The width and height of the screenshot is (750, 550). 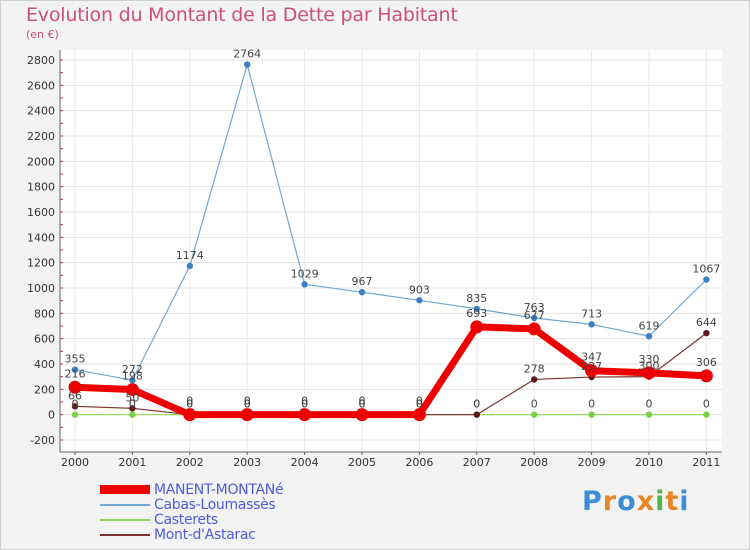 What do you see at coordinates (219, 490) in the screenshot?
I see `legend-label-manent-montane: MANENT-MONTANé` at bounding box center [219, 490].